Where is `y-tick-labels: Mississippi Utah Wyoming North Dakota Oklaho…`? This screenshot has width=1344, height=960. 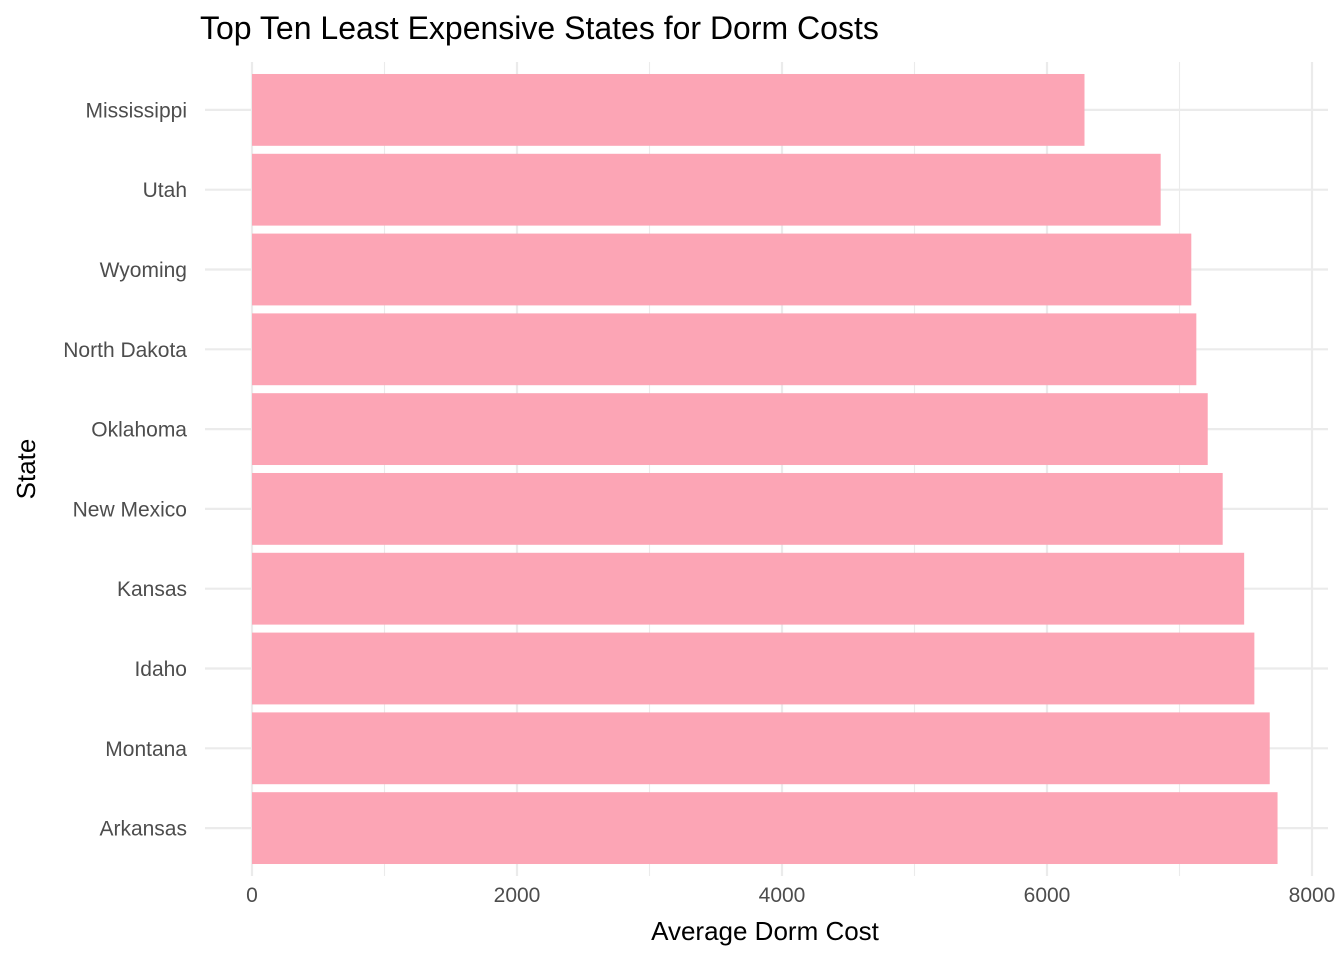 y-tick-labels: Mississippi Utah Wyoming North Dakota Oklaho… is located at coordinates (125, 469).